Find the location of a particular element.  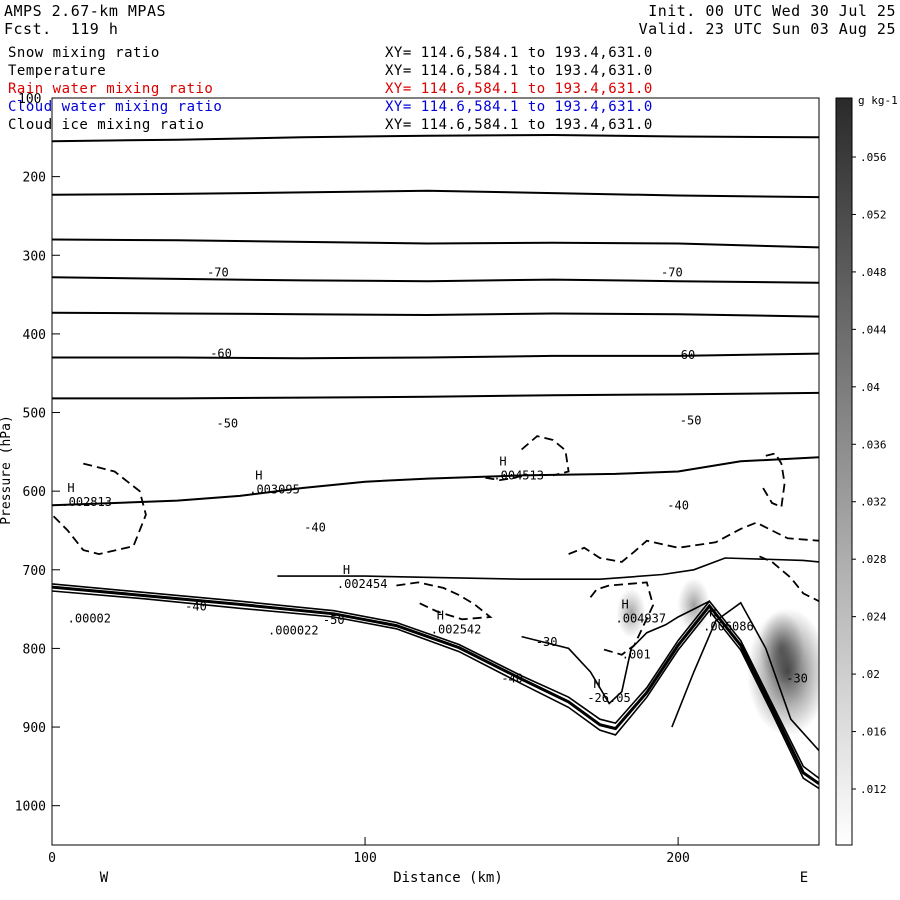

extremum-value-3: .002454 is located at coordinates (362, 584).